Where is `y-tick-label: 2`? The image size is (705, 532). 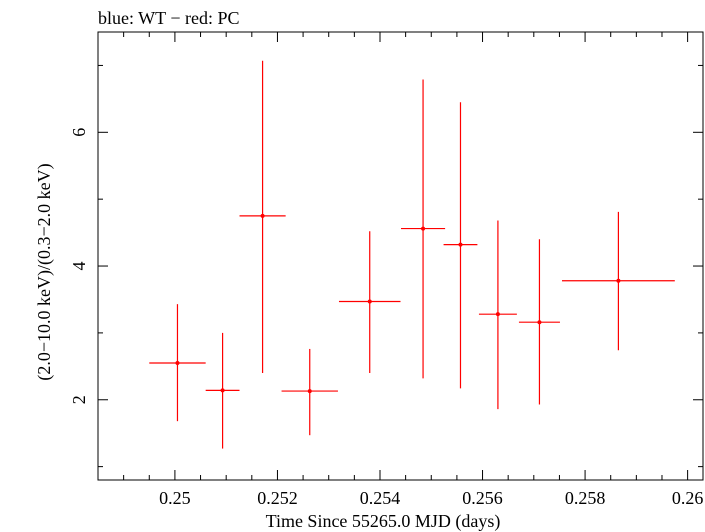
y-tick-label: 2 is located at coordinates (79, 399).